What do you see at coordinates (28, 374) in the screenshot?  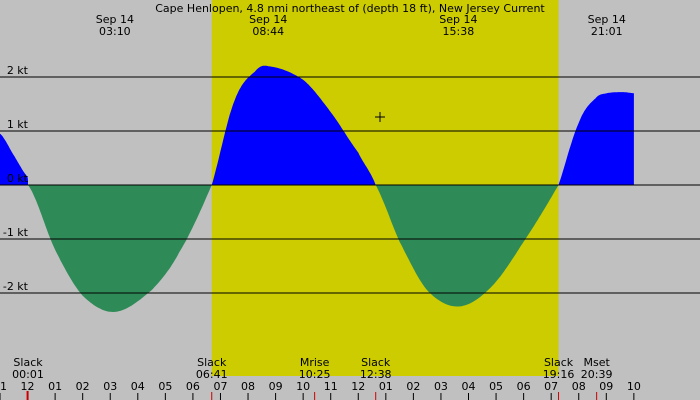 I see `event-time: 00:01` at bounding box center [28, 374].